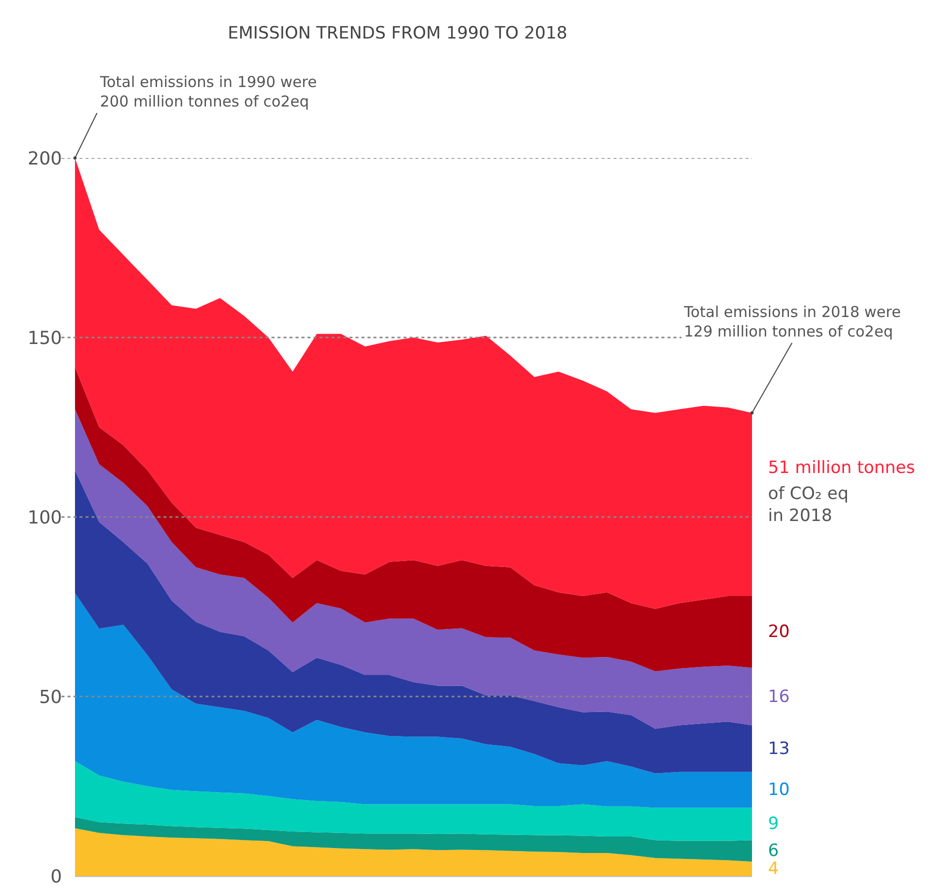 The image size is (949, 894). What do you see at coordinates (56, 877) in the screenshot?
I see `y-tick-label: 0` at bounding box center [56, 877].